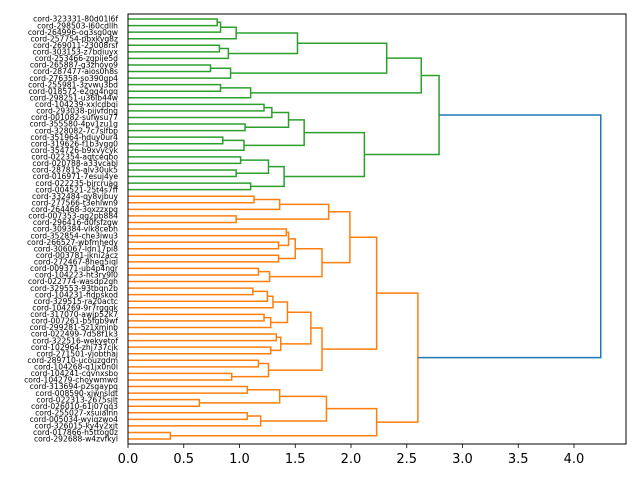 The image size is (640, 480). Describe the element at coordinates (75, 222) in the screenshot. I see `leaf-label: cord-296416-d0fsfzgw` at that location.